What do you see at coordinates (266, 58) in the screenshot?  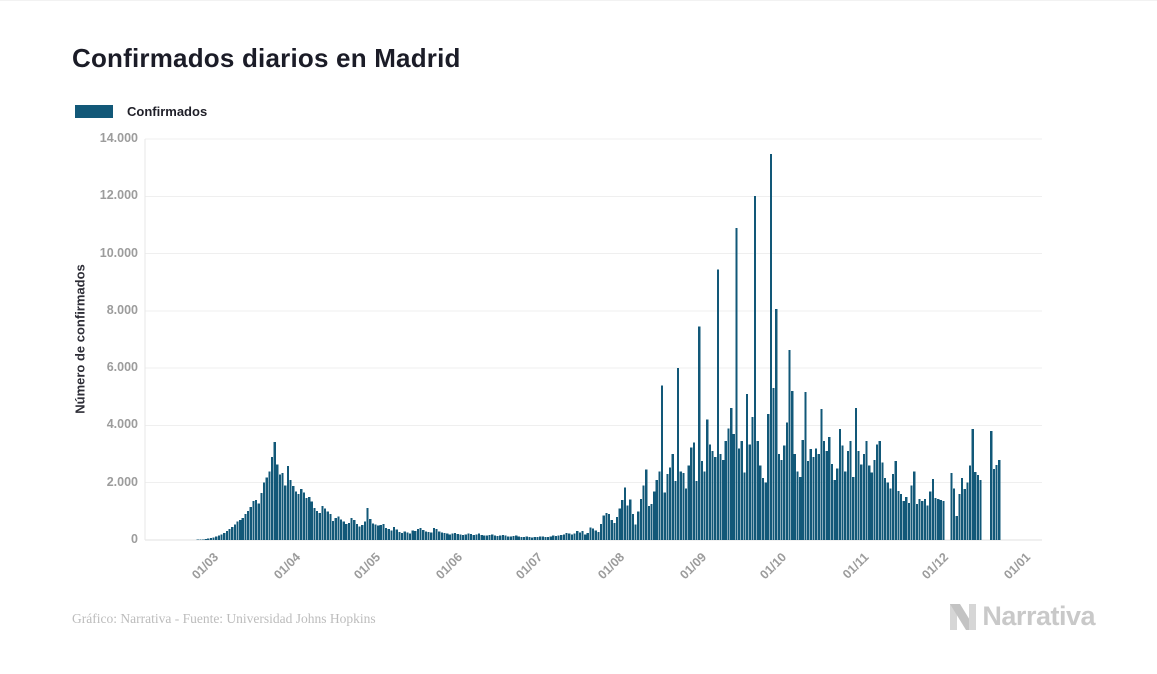 I see `page-title: Confirmados diarios en Madrid` at bounding box center [266, 58].